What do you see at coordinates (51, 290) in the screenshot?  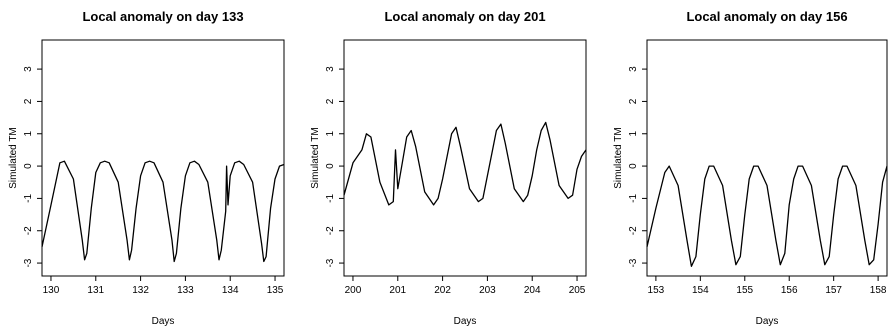 I see `x-tick-label: 130` at bounding box center [51, 290].